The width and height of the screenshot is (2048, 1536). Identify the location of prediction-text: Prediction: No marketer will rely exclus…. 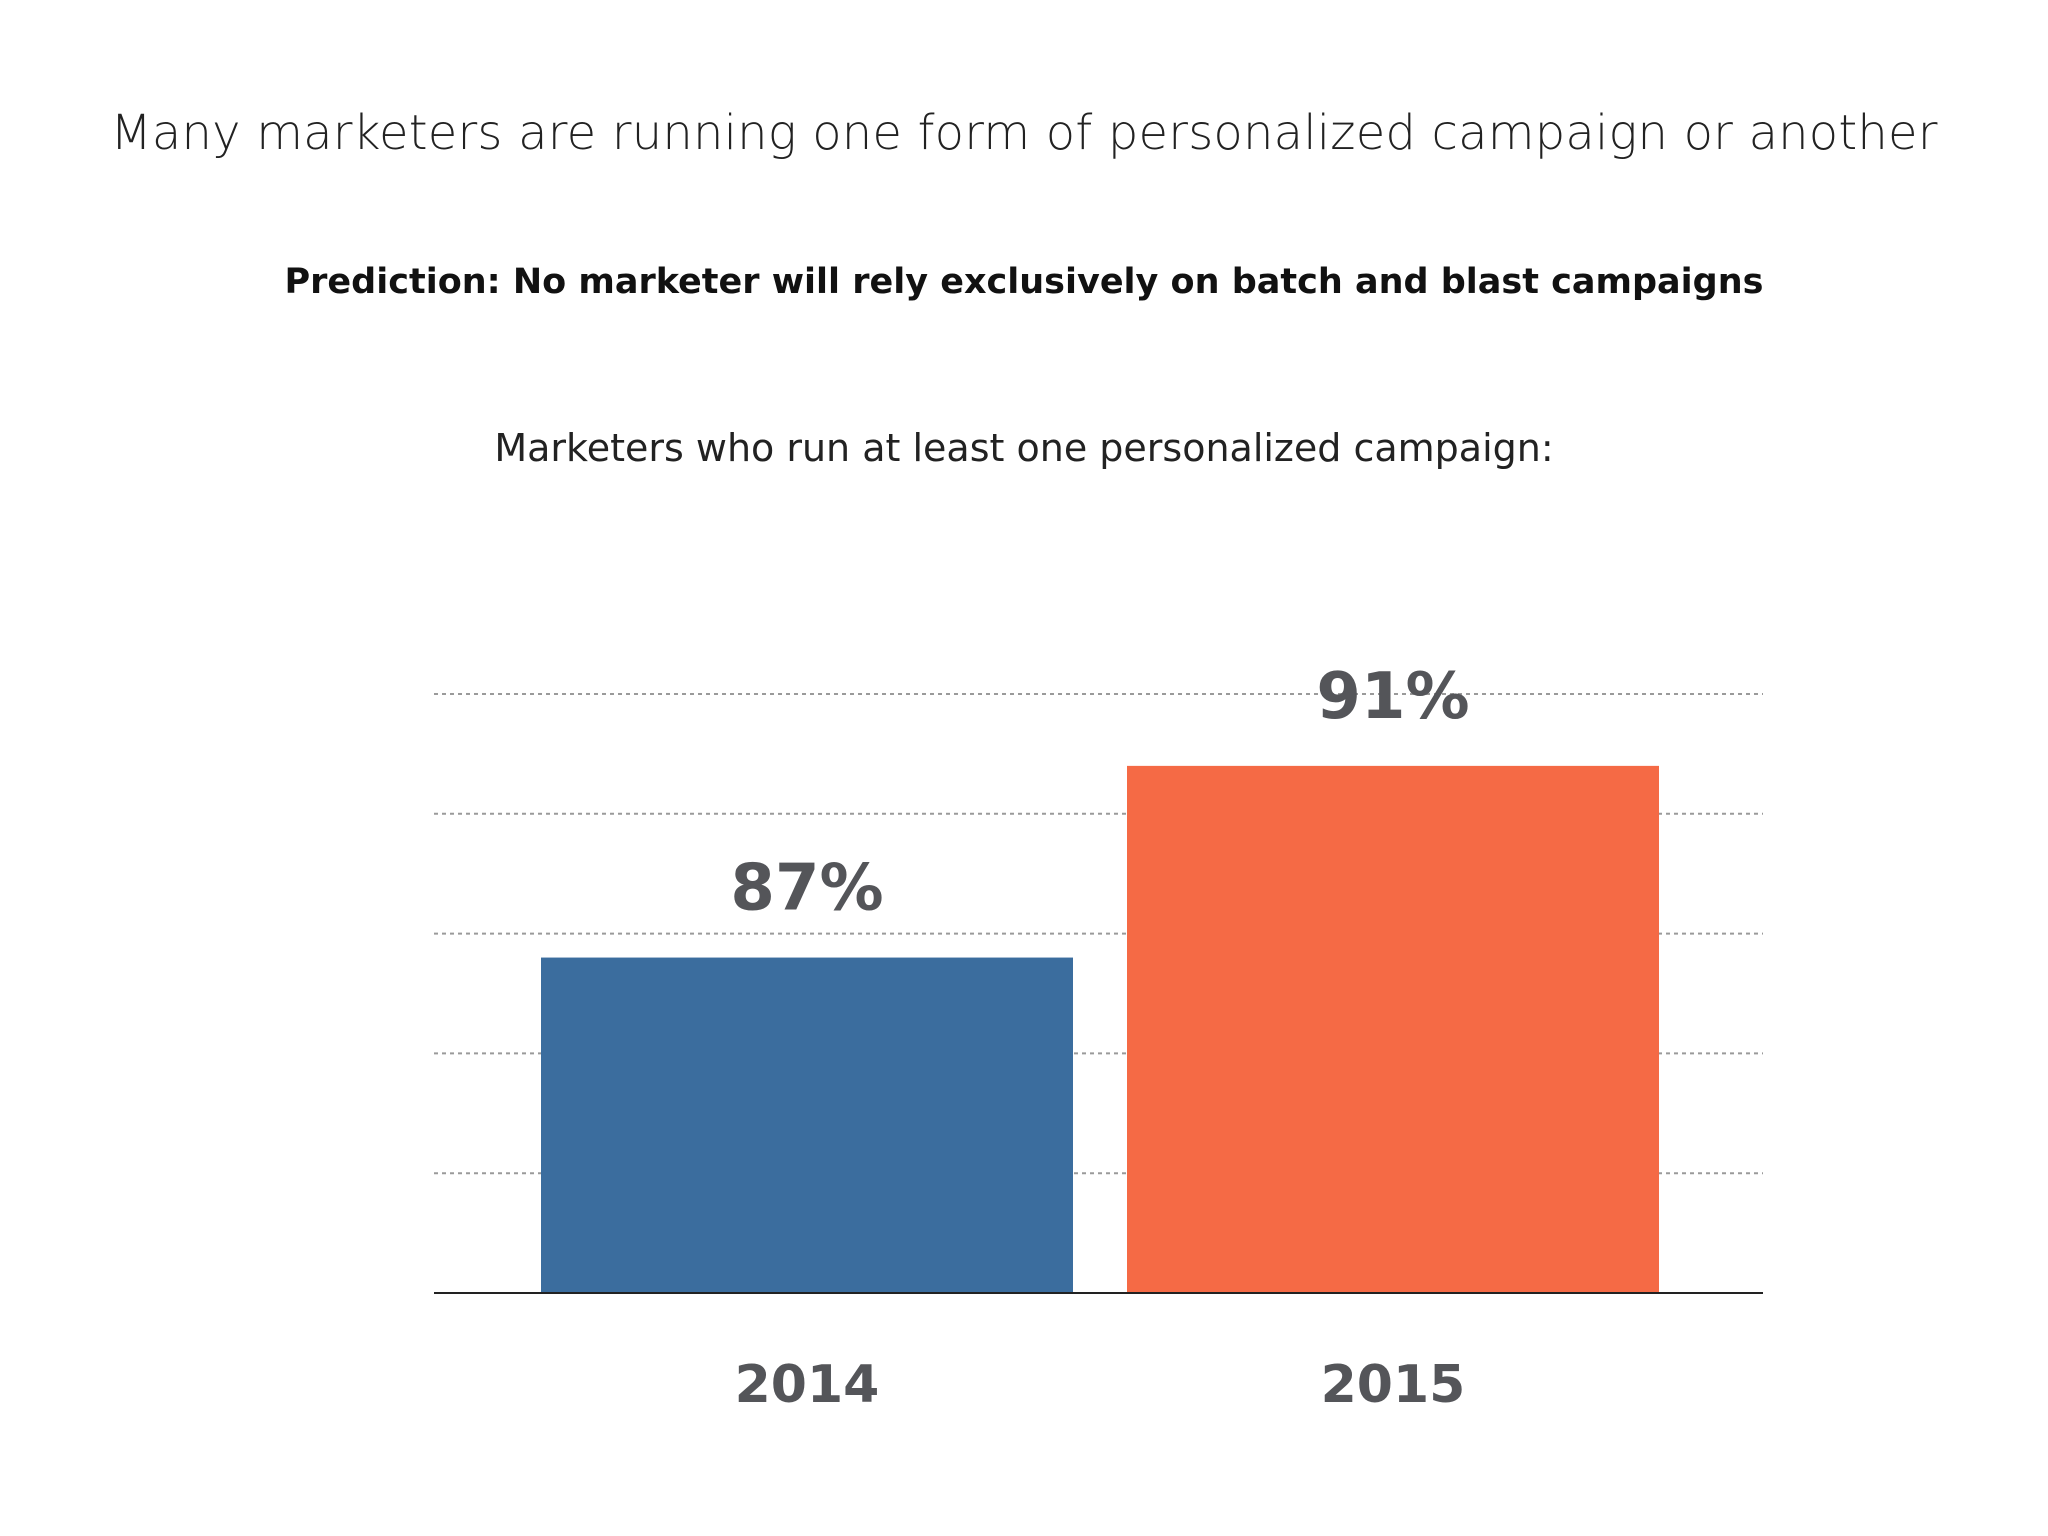
(1024, 282).